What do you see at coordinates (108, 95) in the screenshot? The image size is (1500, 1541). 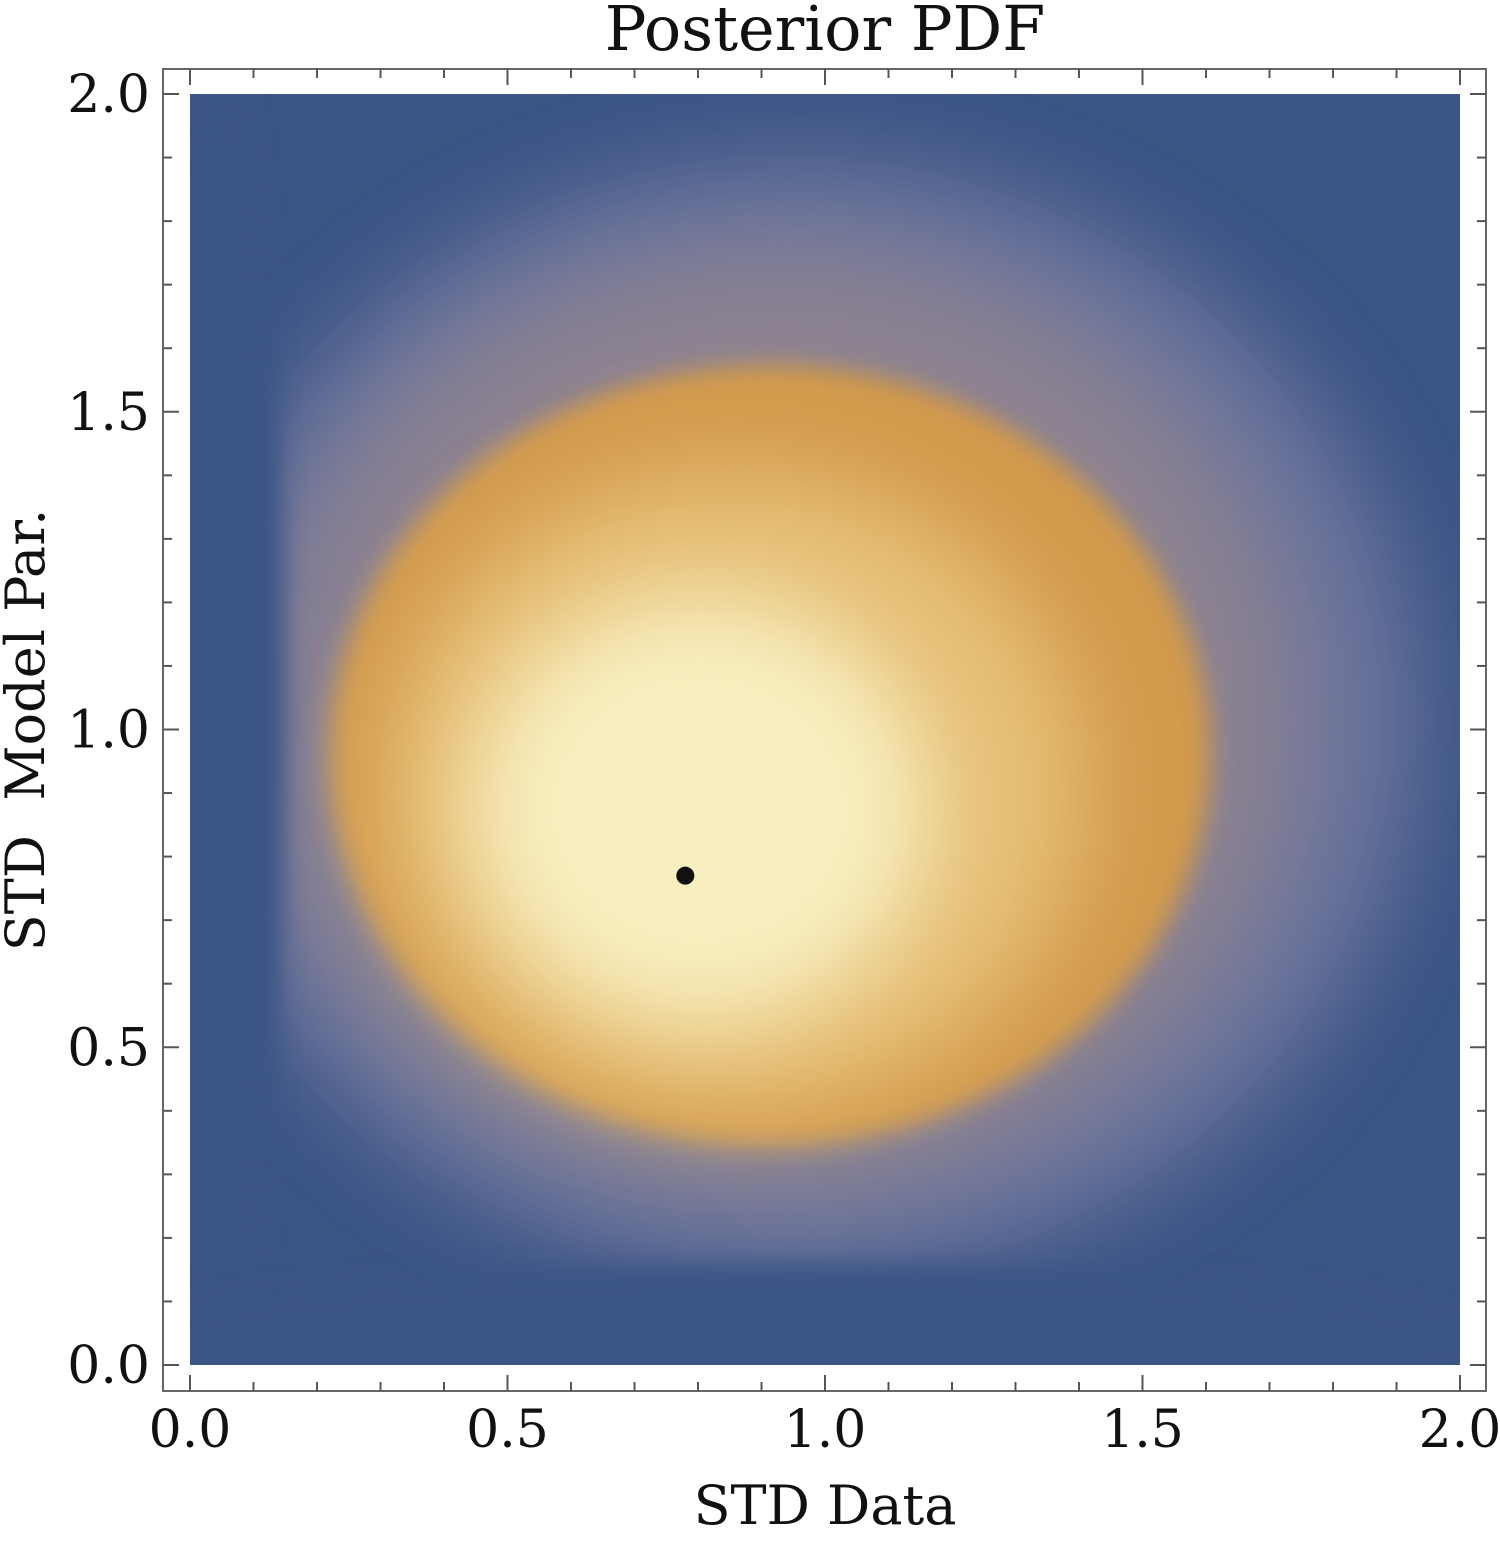 I see `y-tick-label: 2.0` at bounding box center [108, 95].